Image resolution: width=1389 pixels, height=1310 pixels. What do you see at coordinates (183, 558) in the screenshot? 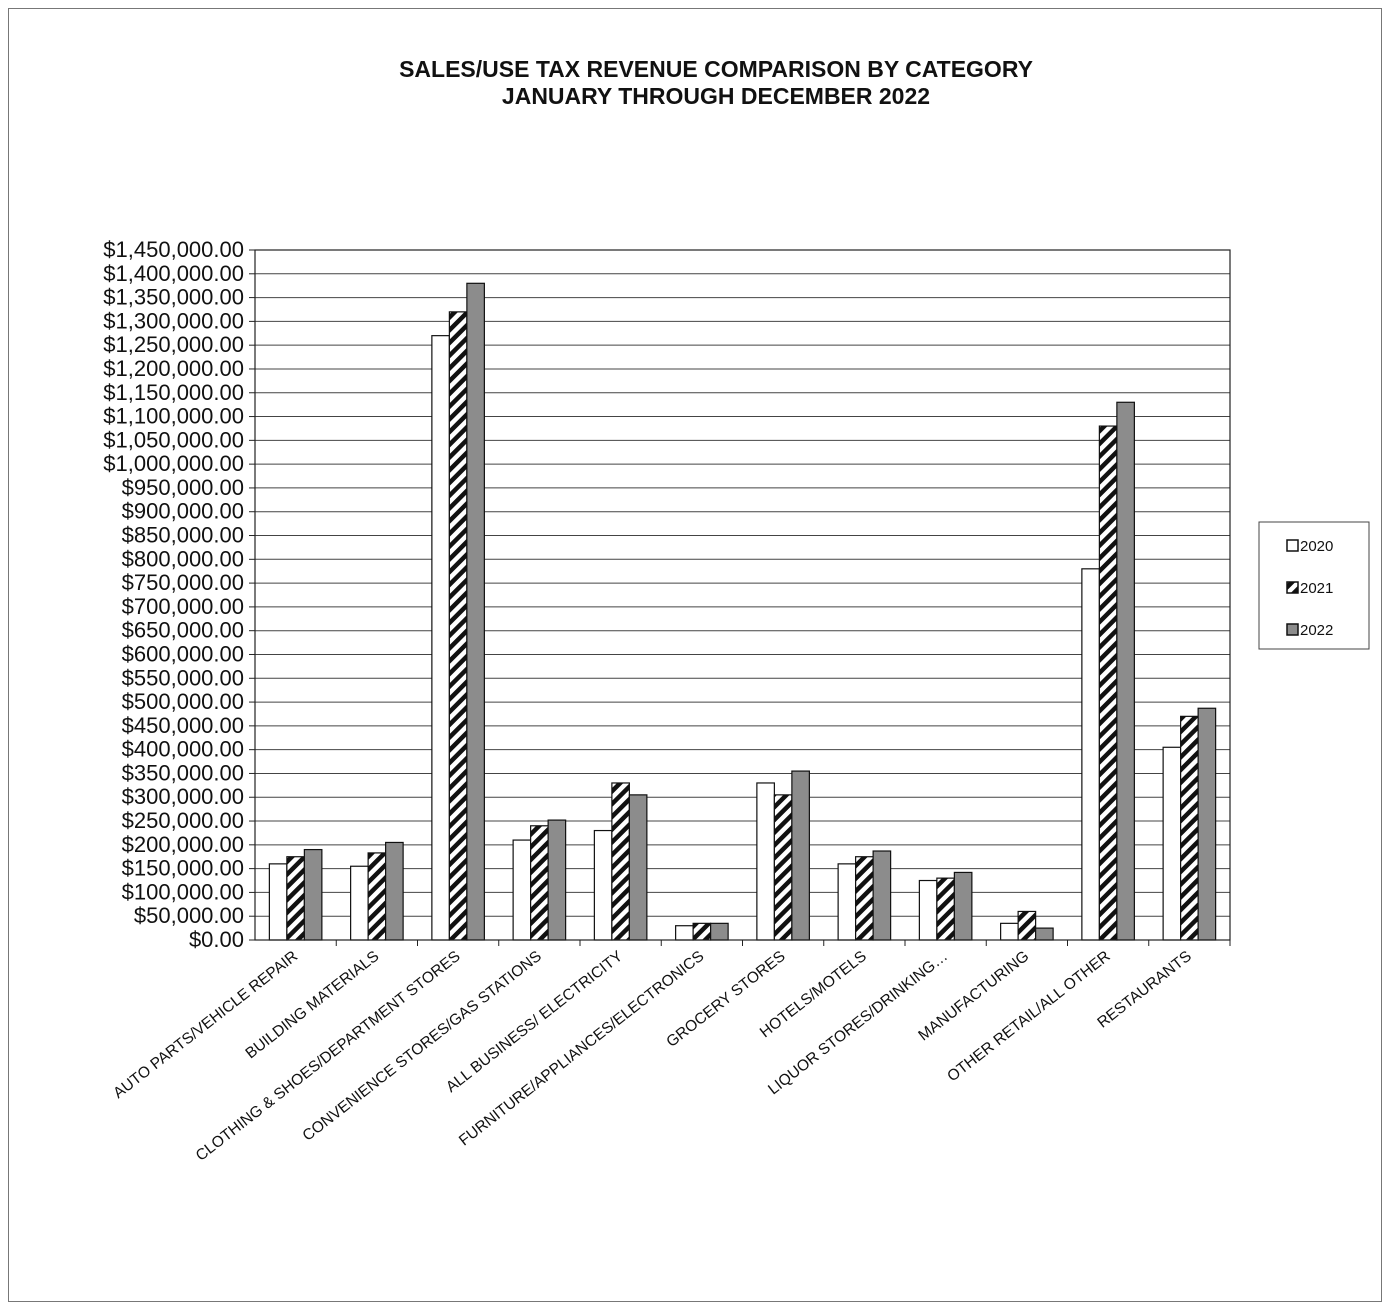
I see `y-tick-label: $800,000.00` at bounding box center [183, 558].